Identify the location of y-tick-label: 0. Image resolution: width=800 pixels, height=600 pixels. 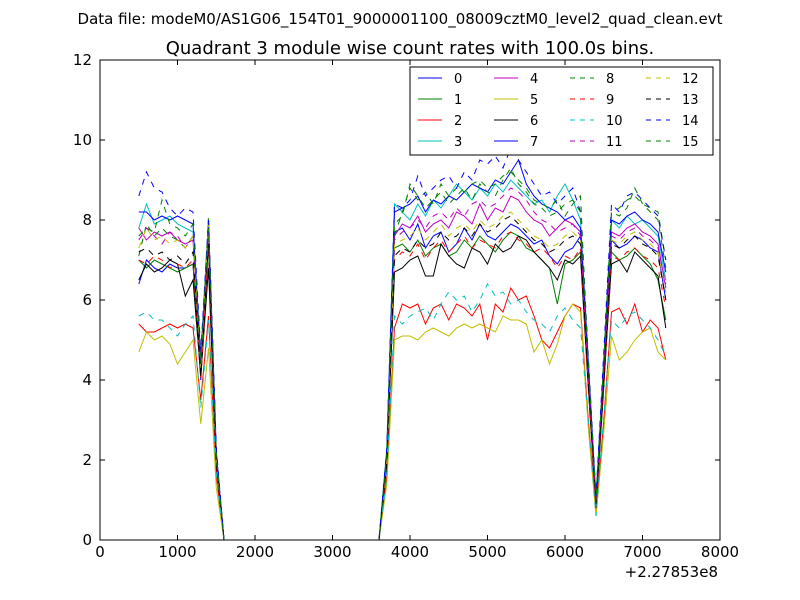
(87, 540).